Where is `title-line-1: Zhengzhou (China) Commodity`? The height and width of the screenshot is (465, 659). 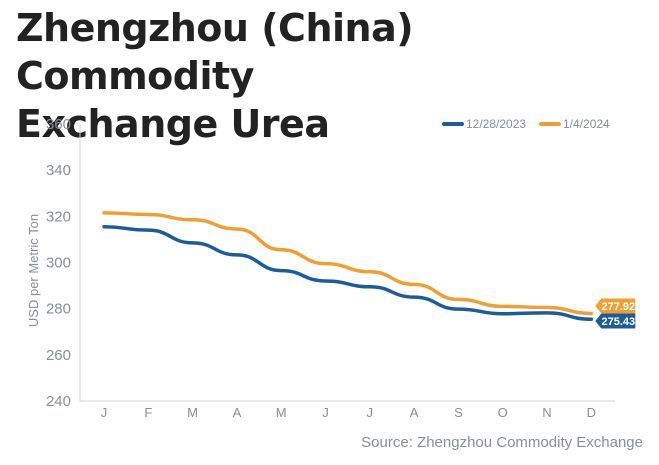 title-line-1: Zhengzhou (China) Commodity is located at coordinates (215, 52).